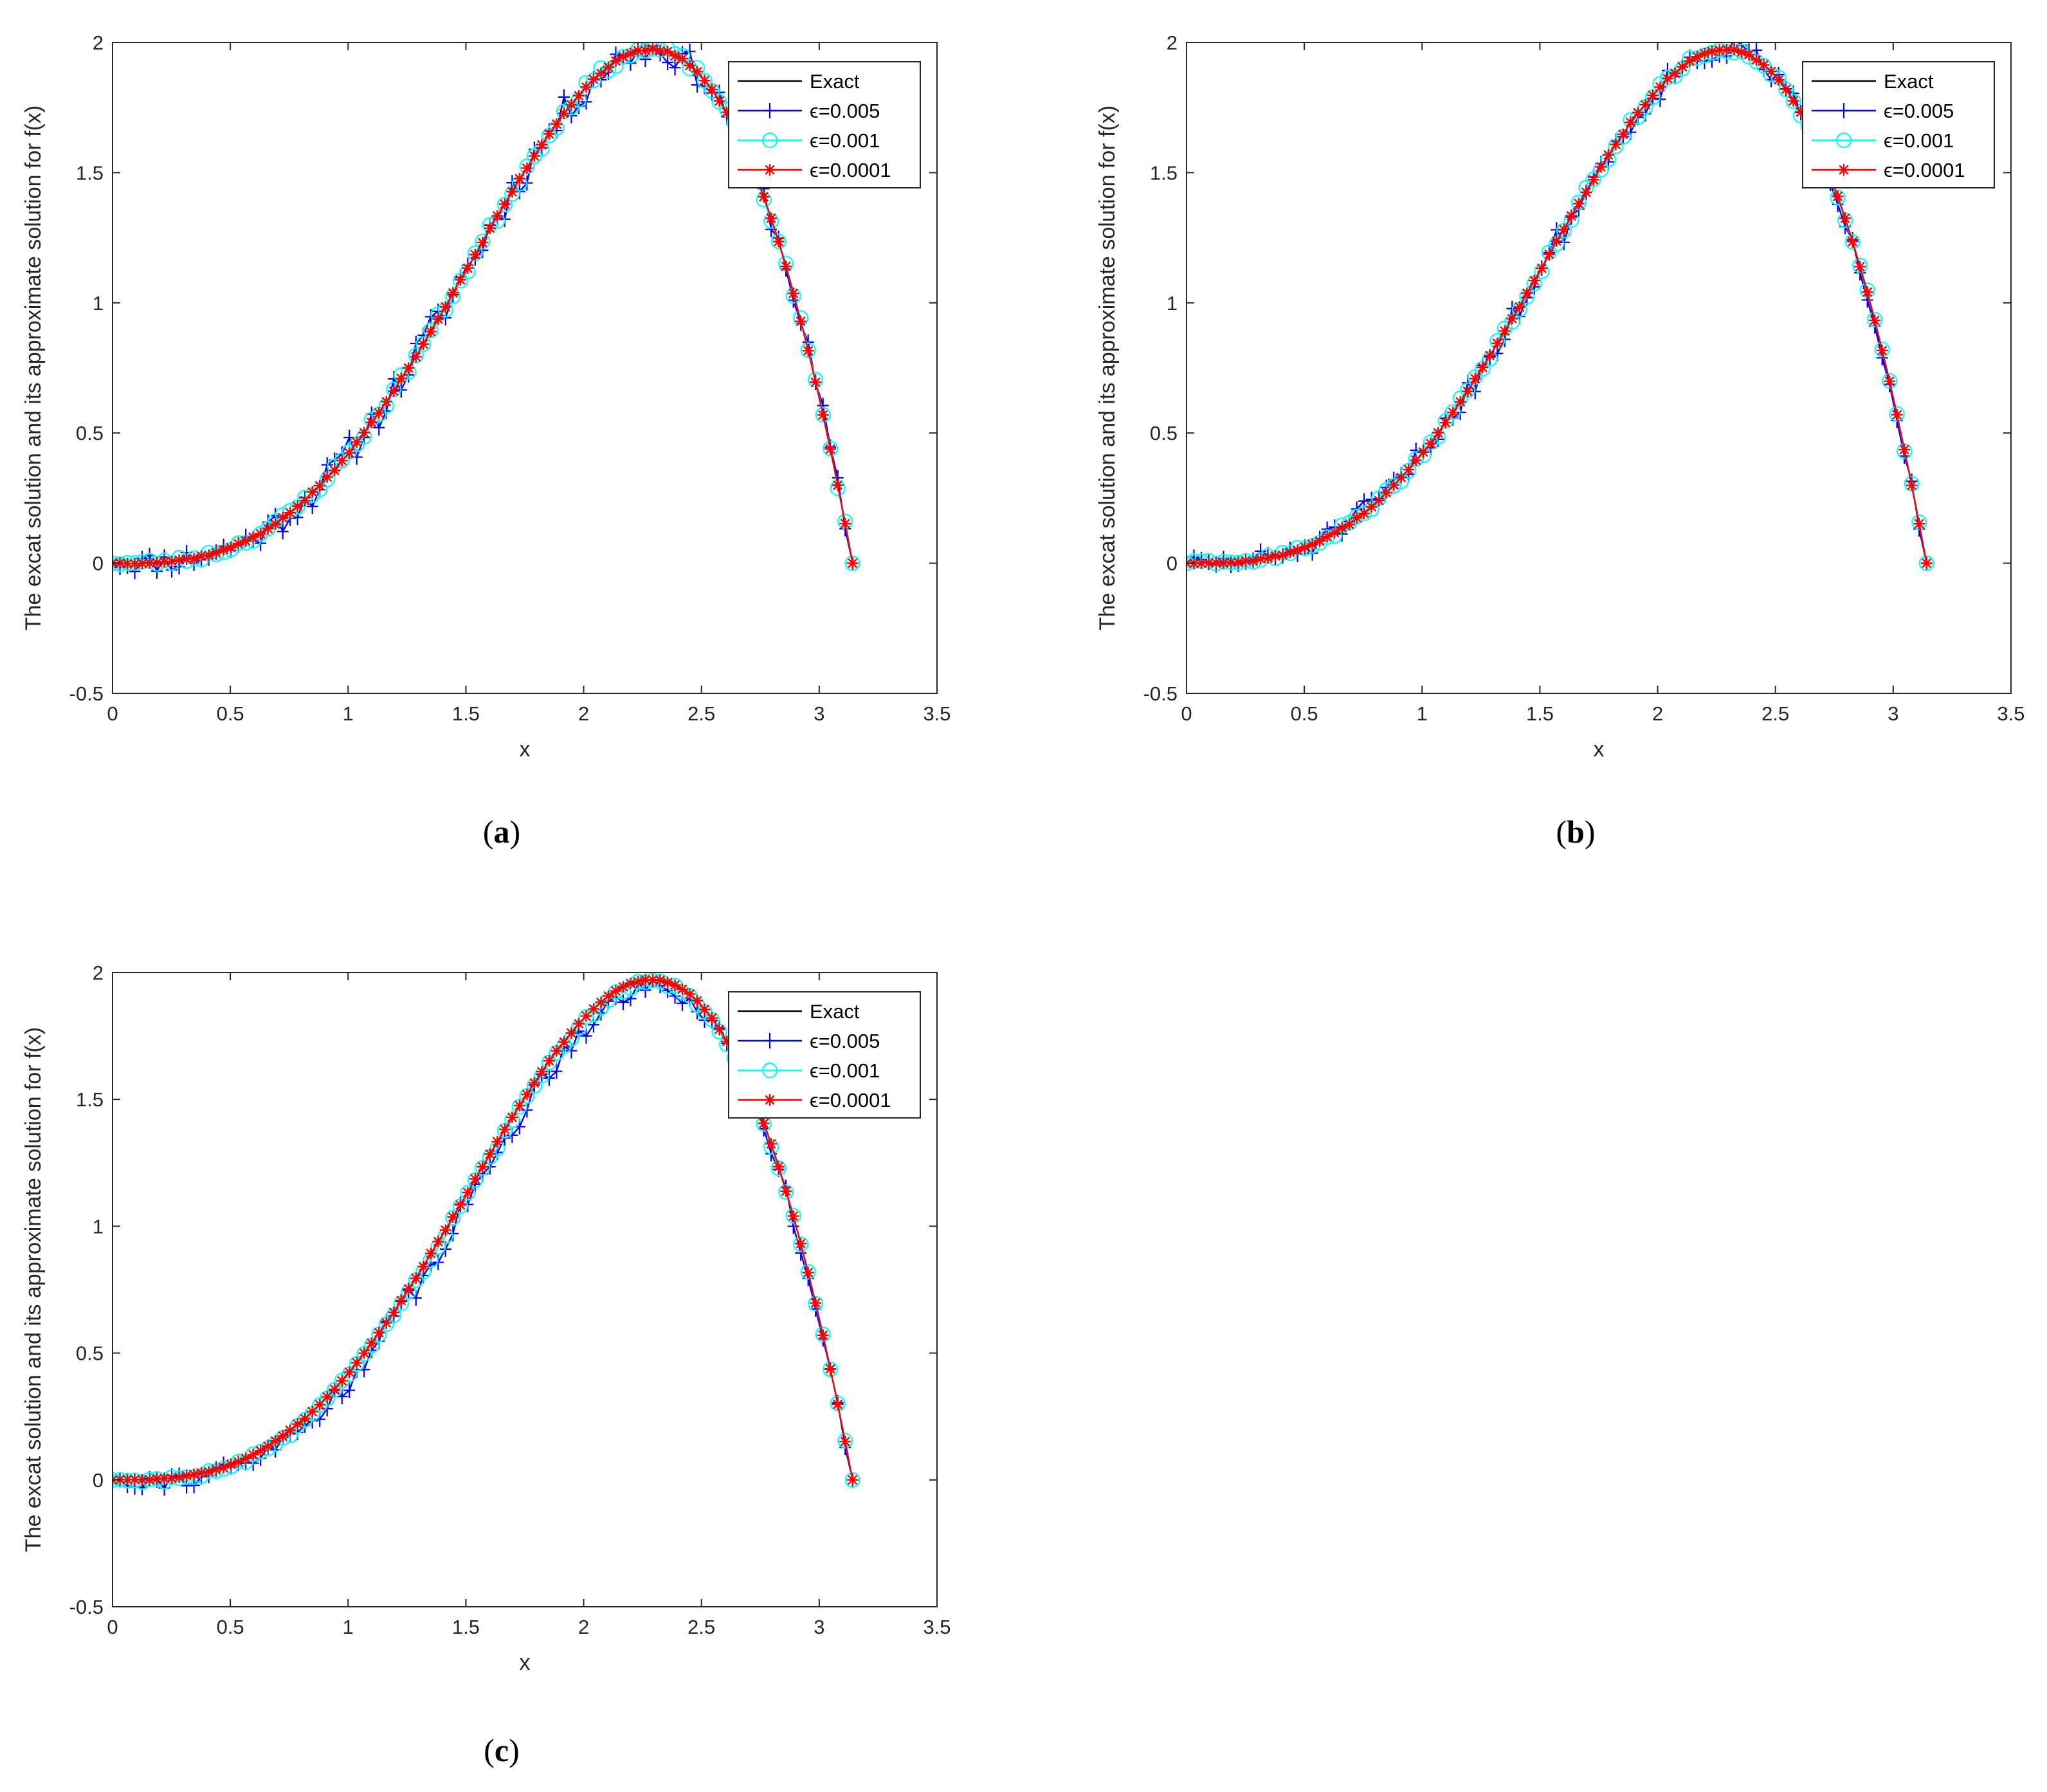 This screenshot has height=1792, width=2047. What do you see at coordinates (819, 713) in the screenshot?
I see `x-tick-label: 3` at bounding box center [819, 713].